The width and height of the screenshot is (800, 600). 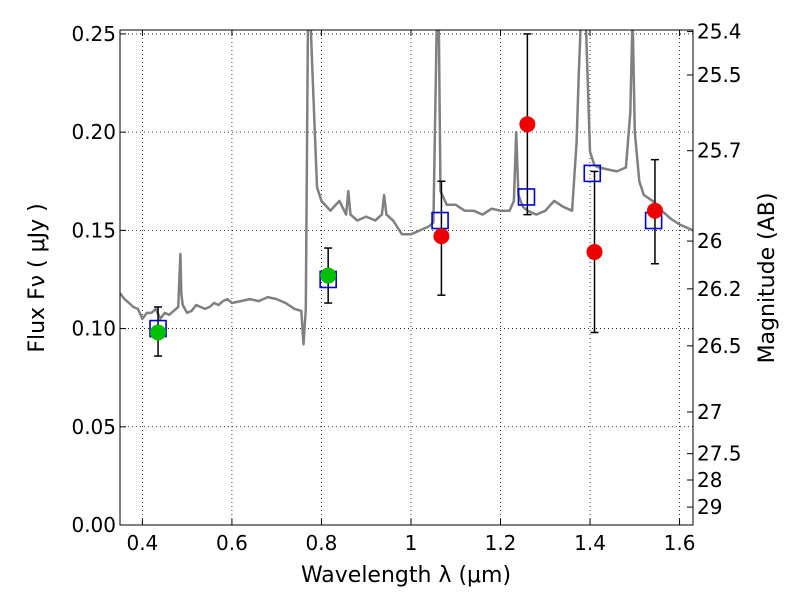 What do you see at coordinates (709, 507) in the screenshot?
I see `magnitude-tick-label: 29` at bounding box center [709, 507].